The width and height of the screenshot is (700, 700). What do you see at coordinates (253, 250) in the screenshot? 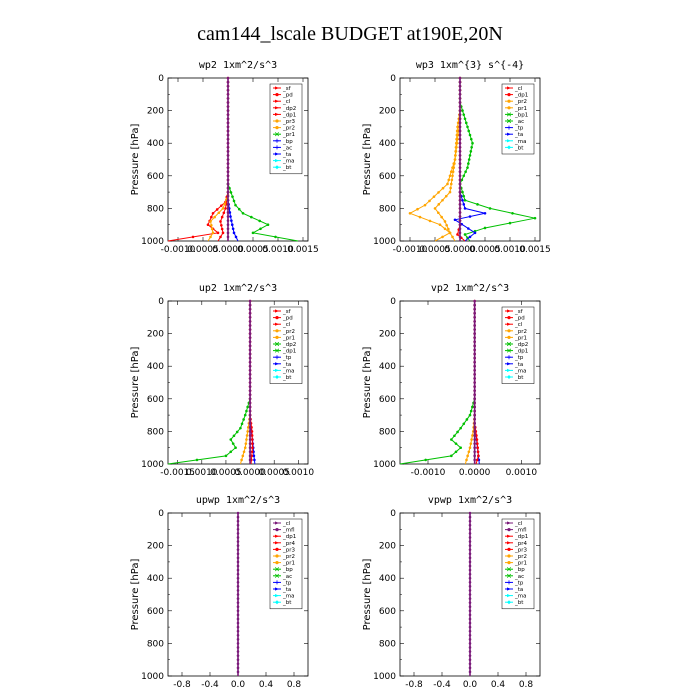
I see `x-tick-label: 0.0005` at bounding box center [253, 250].